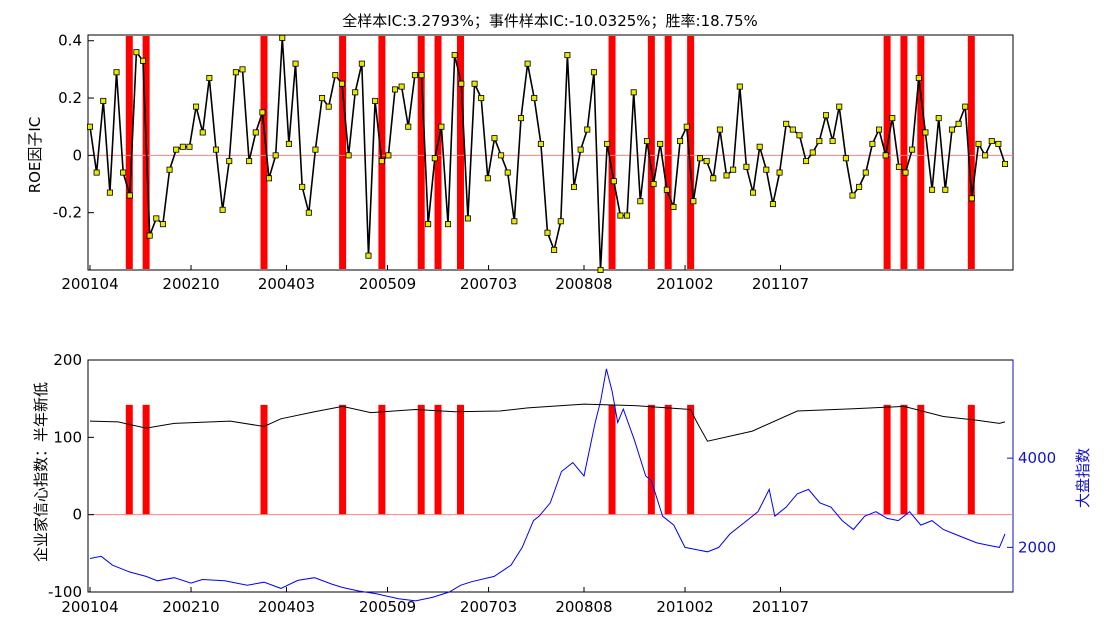  Describe the element at coordinates (488, 284) in the screenshot. I see `x-tick-label: 200703` at that location.